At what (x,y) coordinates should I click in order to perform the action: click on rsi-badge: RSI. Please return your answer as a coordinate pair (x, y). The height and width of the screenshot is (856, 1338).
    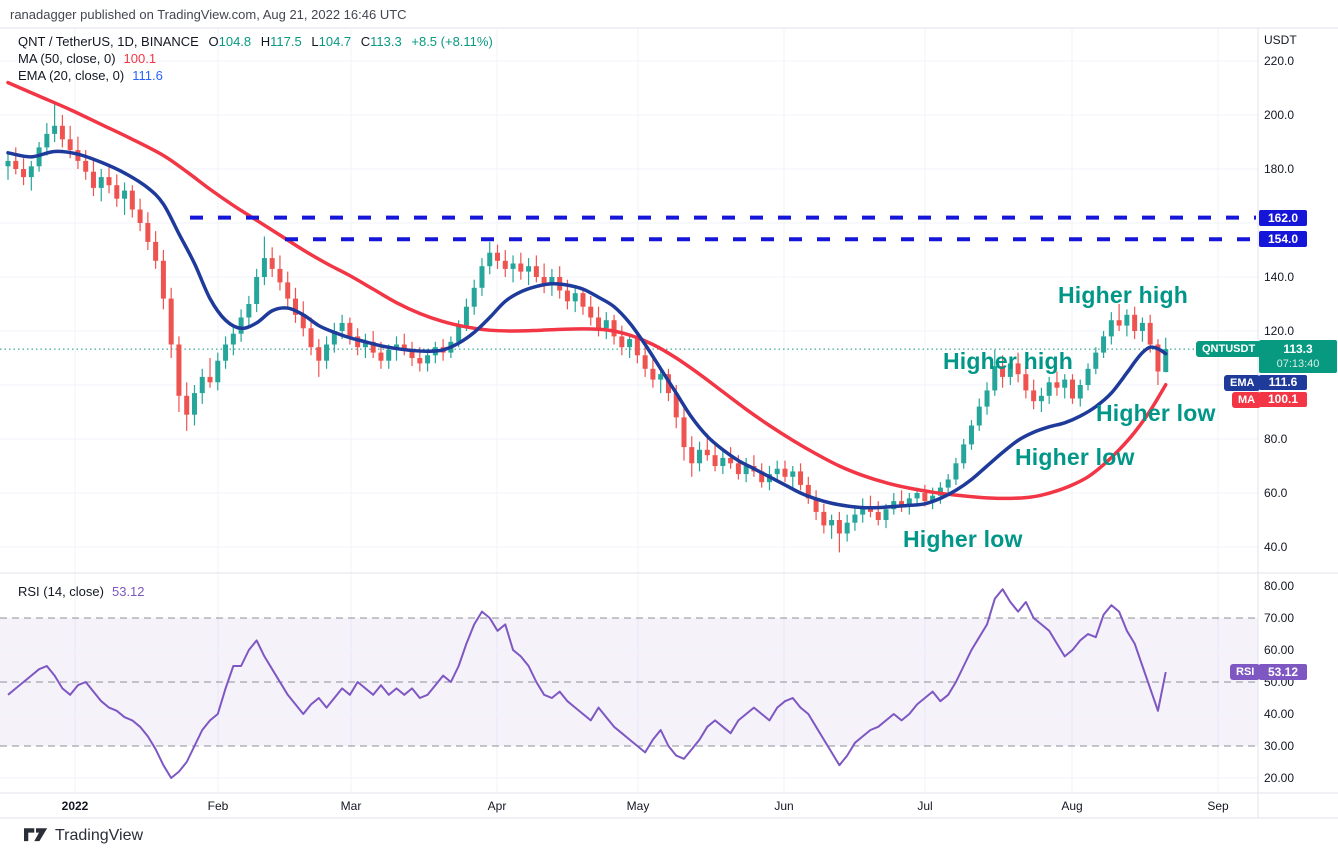
    Looking at the image, I should click on (1245, 672).